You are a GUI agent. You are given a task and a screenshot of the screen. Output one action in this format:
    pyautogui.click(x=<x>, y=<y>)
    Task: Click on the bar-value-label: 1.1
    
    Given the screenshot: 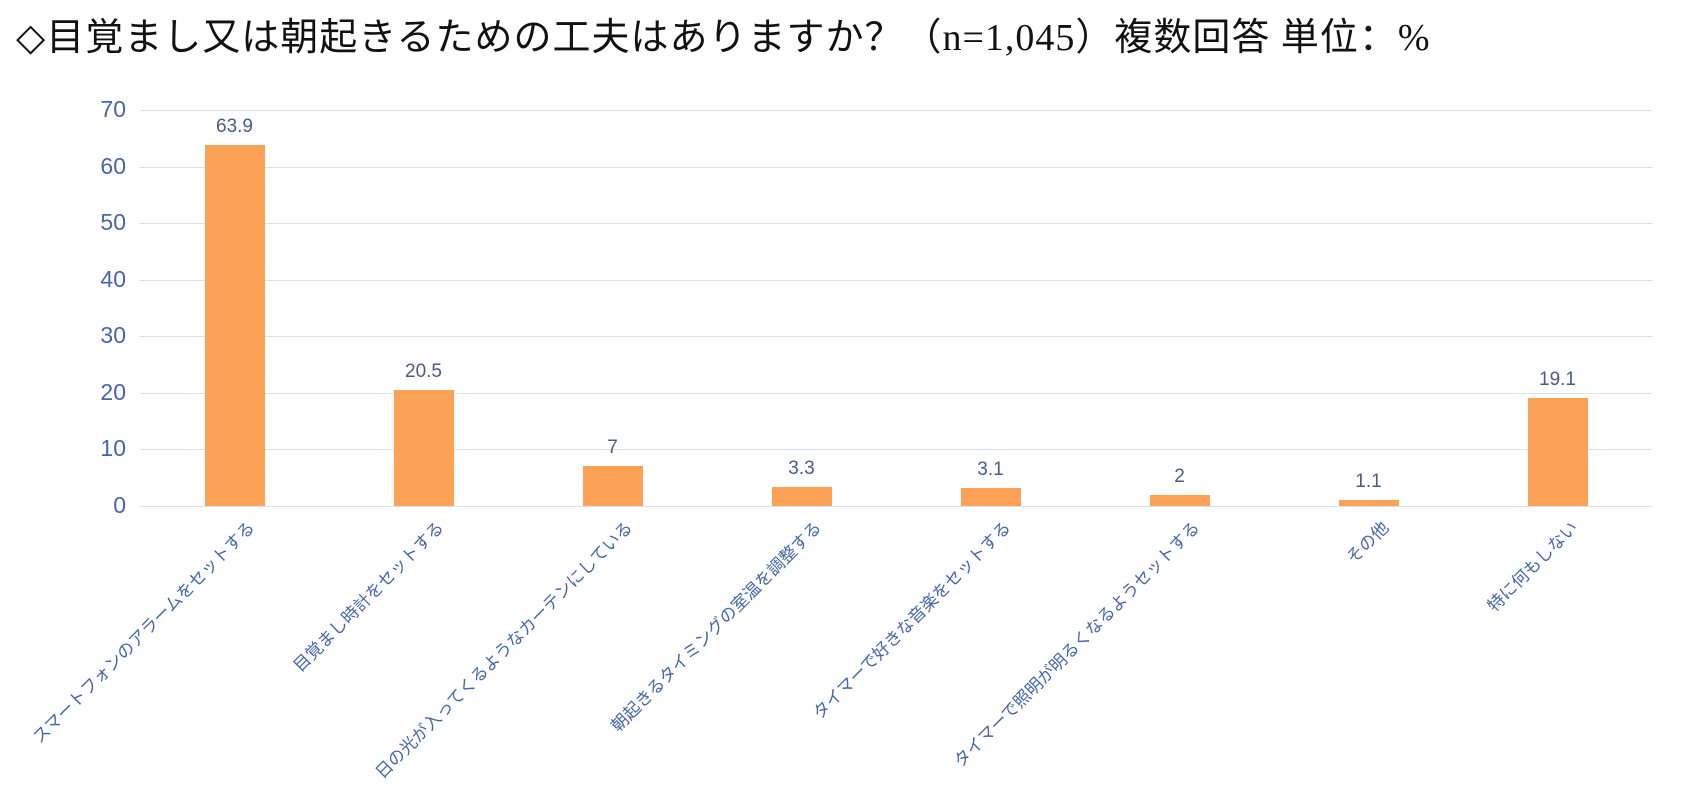 What is the action you would take?
    pyautogui.click(x=1368, y=481)
    